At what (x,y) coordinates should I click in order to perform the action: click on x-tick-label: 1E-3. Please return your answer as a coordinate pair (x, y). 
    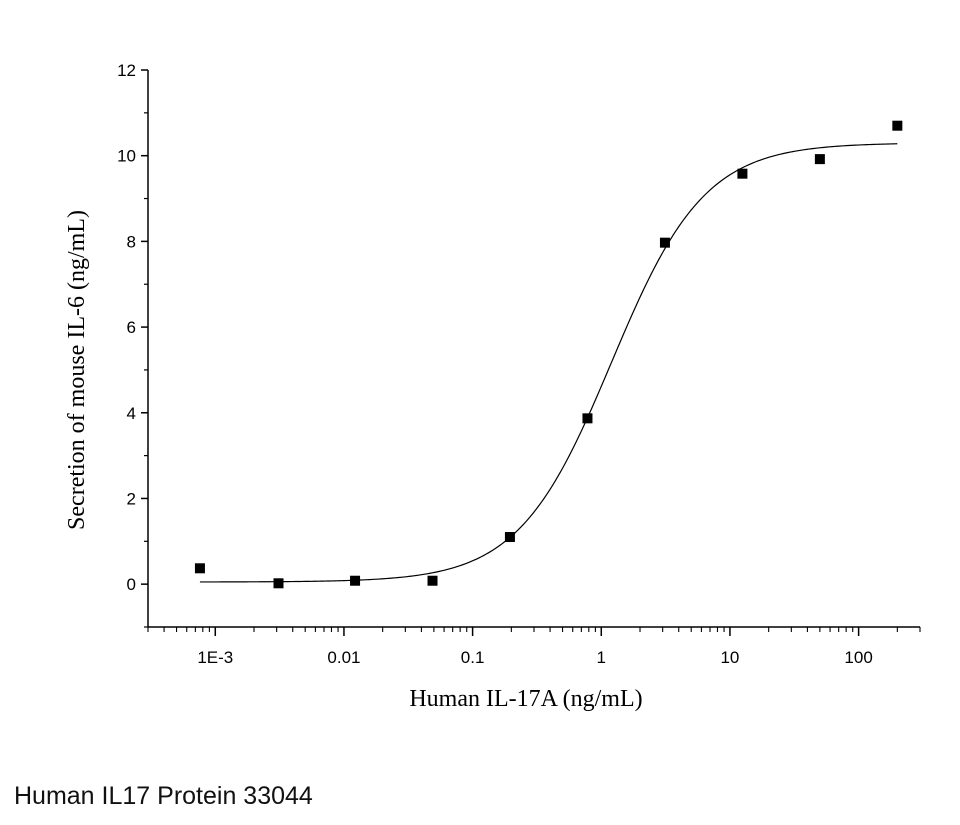
    Looking at the image, I should click on (215, 657).